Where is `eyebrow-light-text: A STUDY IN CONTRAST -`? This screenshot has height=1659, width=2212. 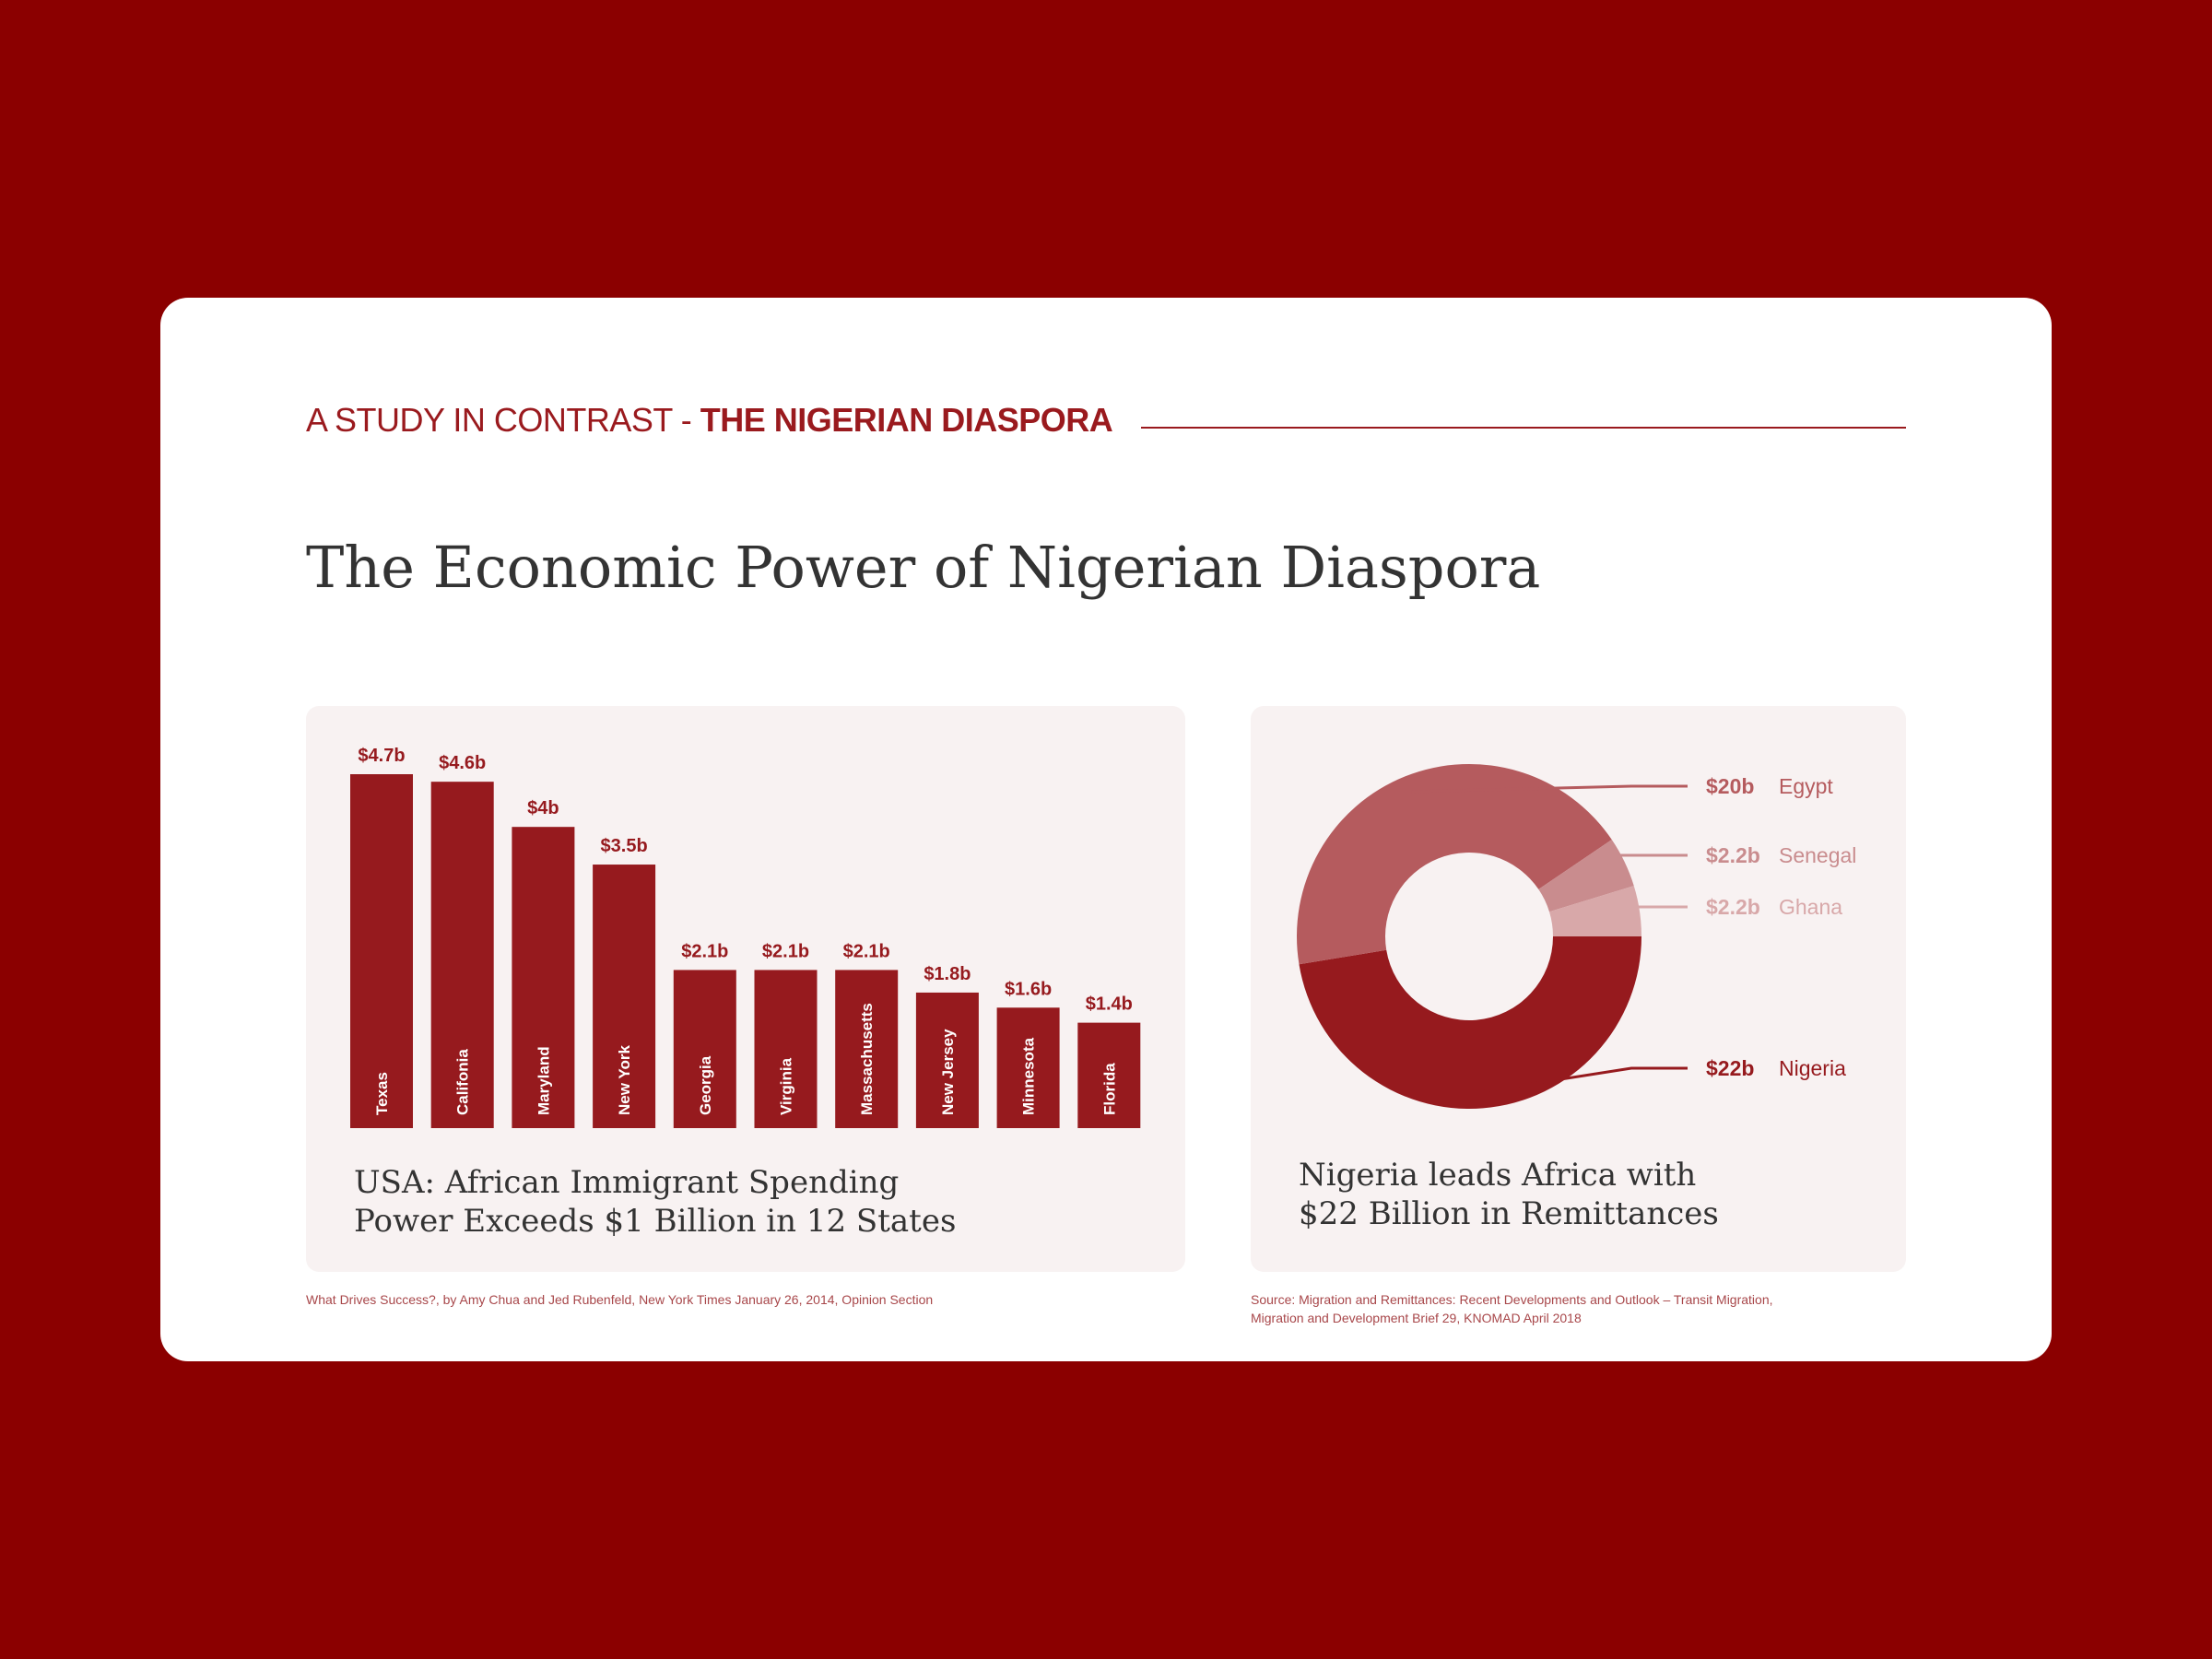 eyebrow-light-text: A STUDY IN CONTRAST - is located at coordinates (503, 420).